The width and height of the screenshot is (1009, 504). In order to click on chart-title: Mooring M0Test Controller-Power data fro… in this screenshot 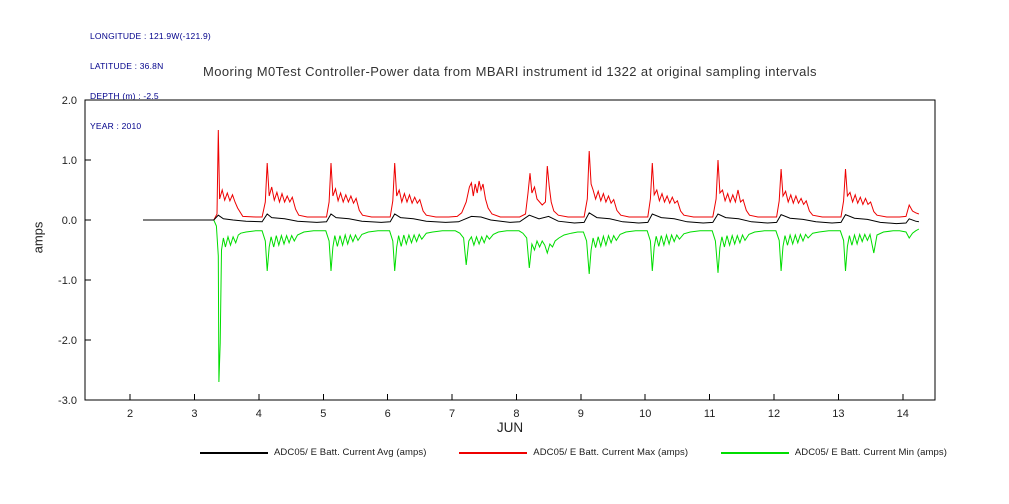, I will do `click(510, 71)`.